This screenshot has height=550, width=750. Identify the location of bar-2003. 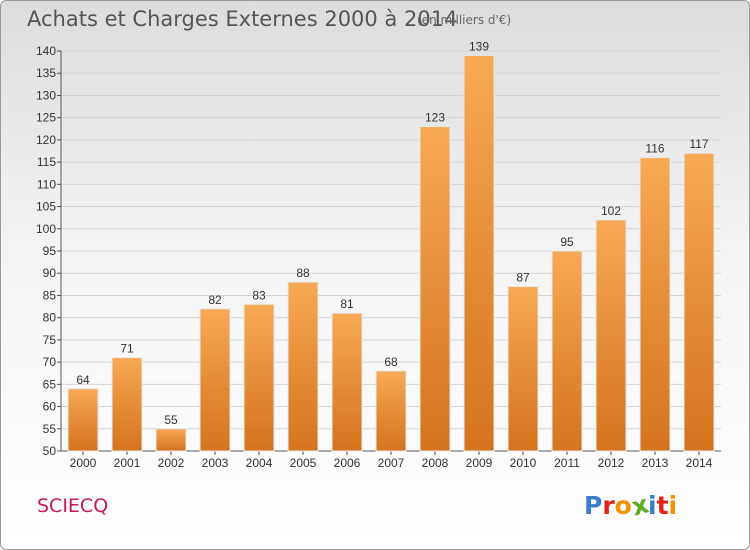
(215, 380).